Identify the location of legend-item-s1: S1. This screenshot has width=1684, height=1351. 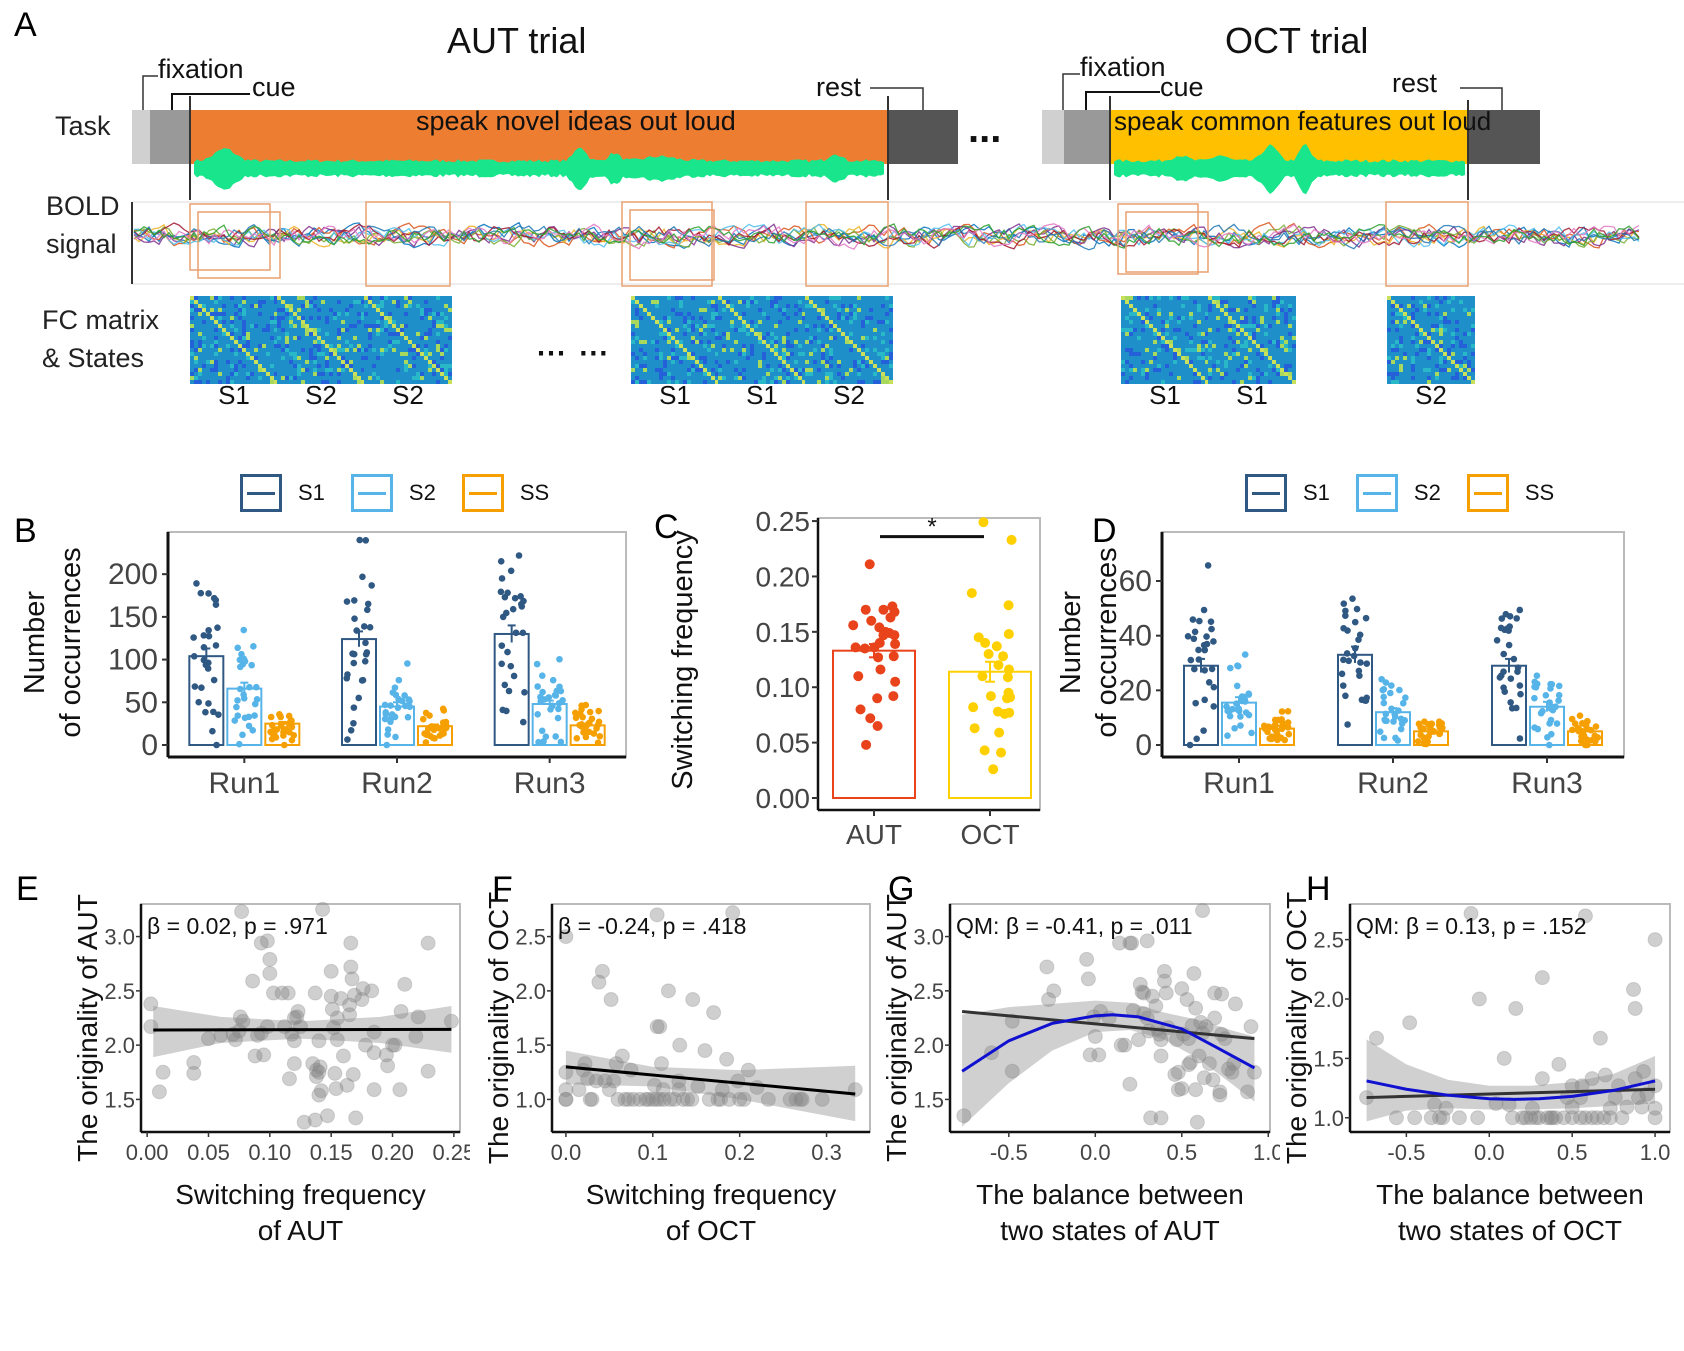
(282, 493).